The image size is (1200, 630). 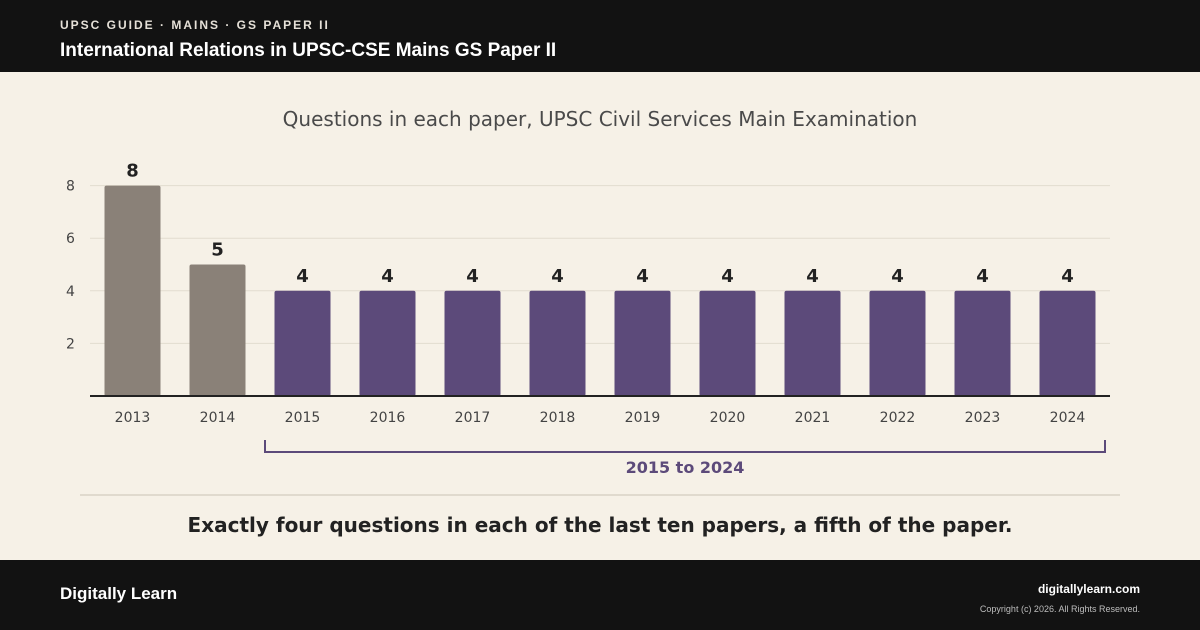 I want to click on bar-2020, so click(x=727, y=343).